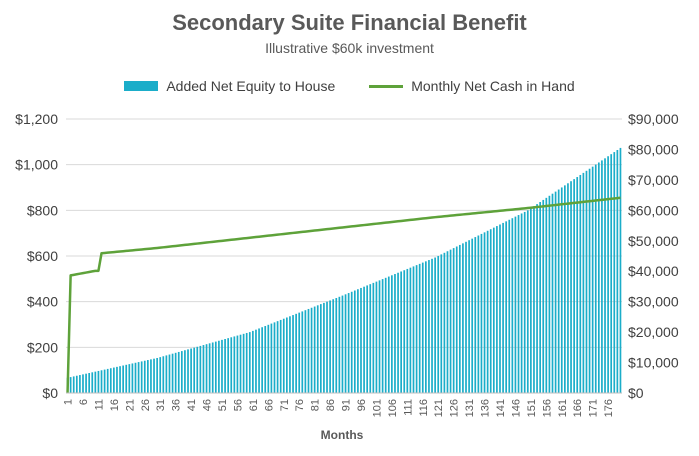 The width and height of the screenshot is (699, 456). I want to click on x-axis-tick-label: 71, so click(285, 405).